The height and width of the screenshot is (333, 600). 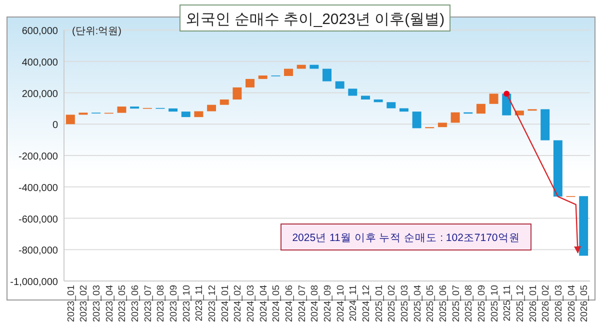 I want to click on x-tick-label: 2026_02, so click(x=546, y=303).